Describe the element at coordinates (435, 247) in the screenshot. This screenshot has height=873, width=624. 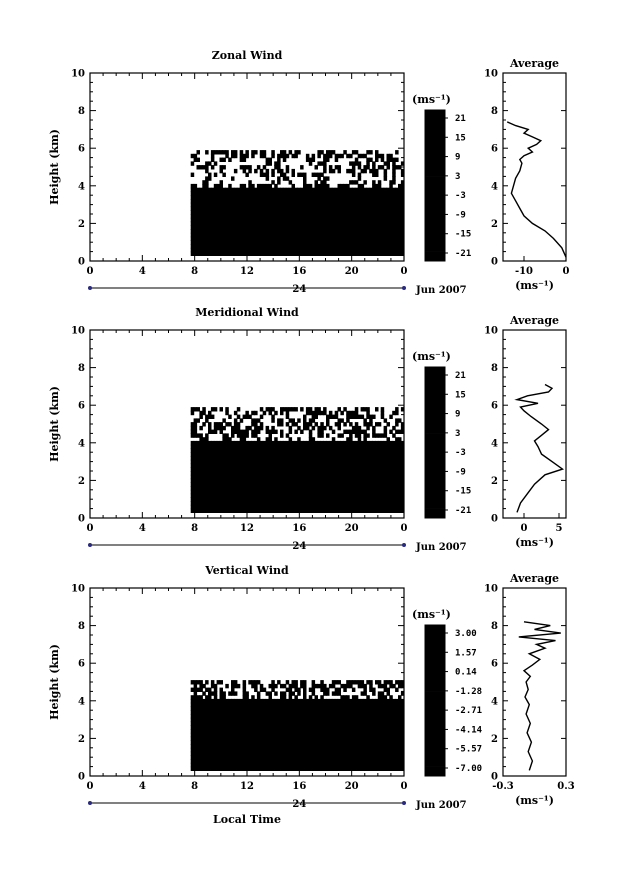
I see `colorbar-segment` at that location.